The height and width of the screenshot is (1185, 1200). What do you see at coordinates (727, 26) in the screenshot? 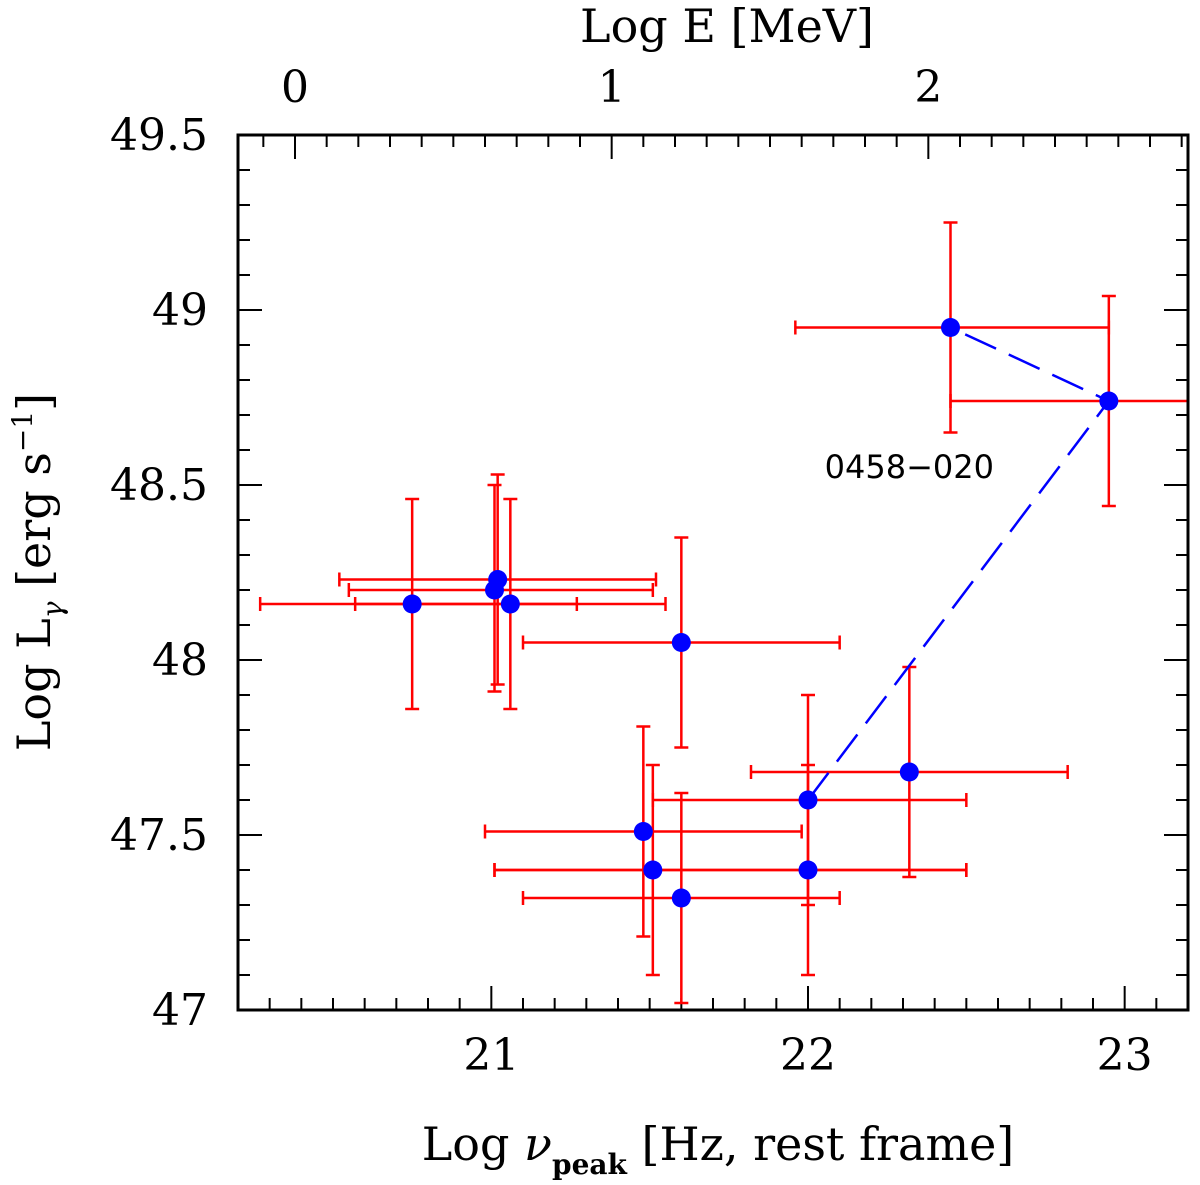
I see `top-axis-label: Log E [MeV]` at bounding box center [727, 26].